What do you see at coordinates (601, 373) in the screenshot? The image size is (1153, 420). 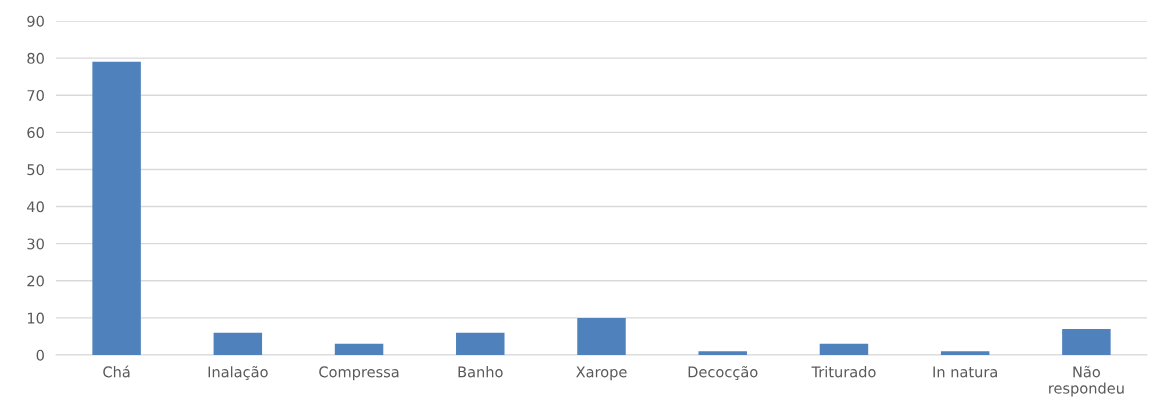 I see `x-tick-label: Xarope` at bounding box center [601, 373].